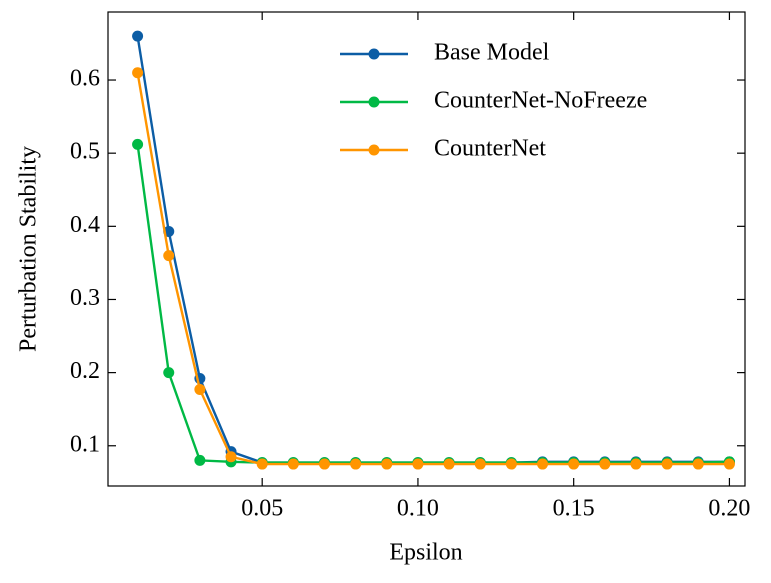  I want to click on y-tick-label: 0.3, so click(85, 298).